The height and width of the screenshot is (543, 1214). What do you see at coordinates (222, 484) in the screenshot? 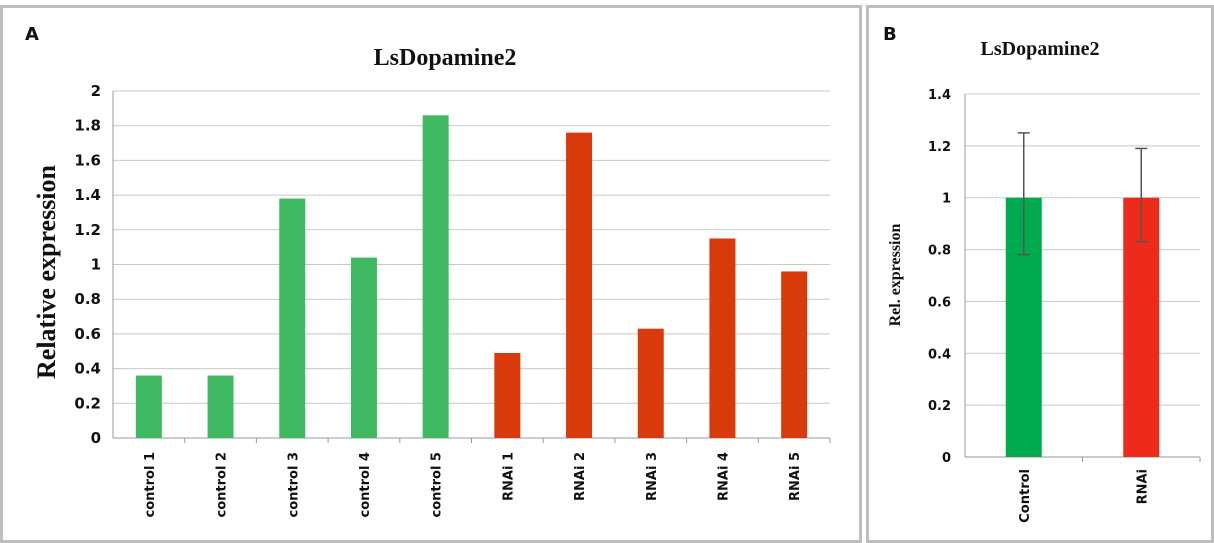
I see `x-tick-label: control 2` at bounding box center [222, 484].